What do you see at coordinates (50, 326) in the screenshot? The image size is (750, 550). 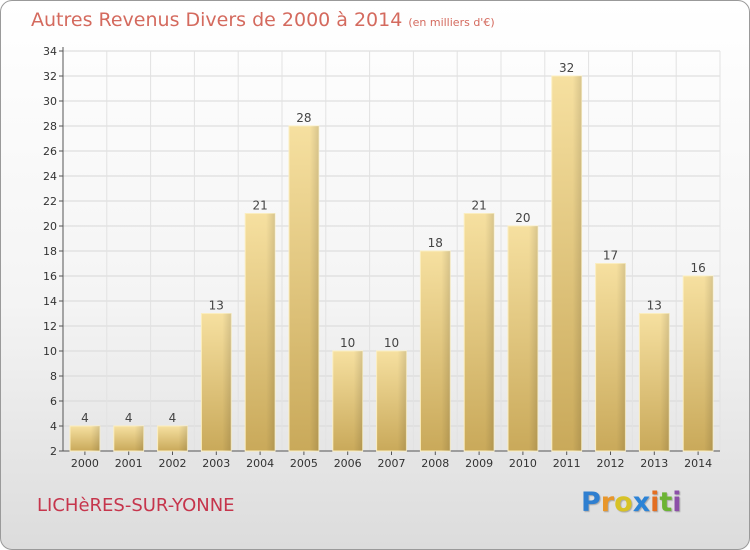 I see `y-tick-label: 12` at bounding box center [50, 326].